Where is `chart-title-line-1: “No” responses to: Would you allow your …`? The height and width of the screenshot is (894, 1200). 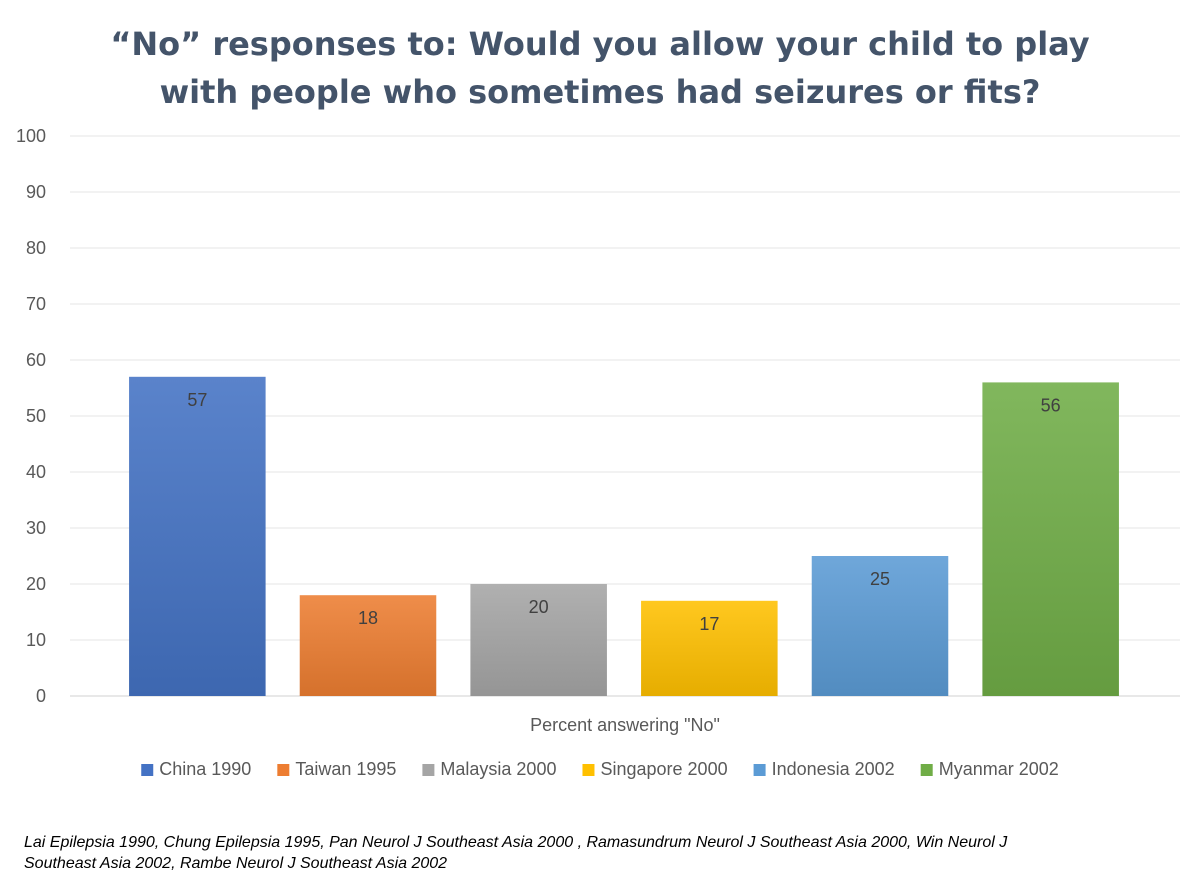
chart-title-line-1: “No” responses to: Would you allow your … is located at coordinates (600, 44).